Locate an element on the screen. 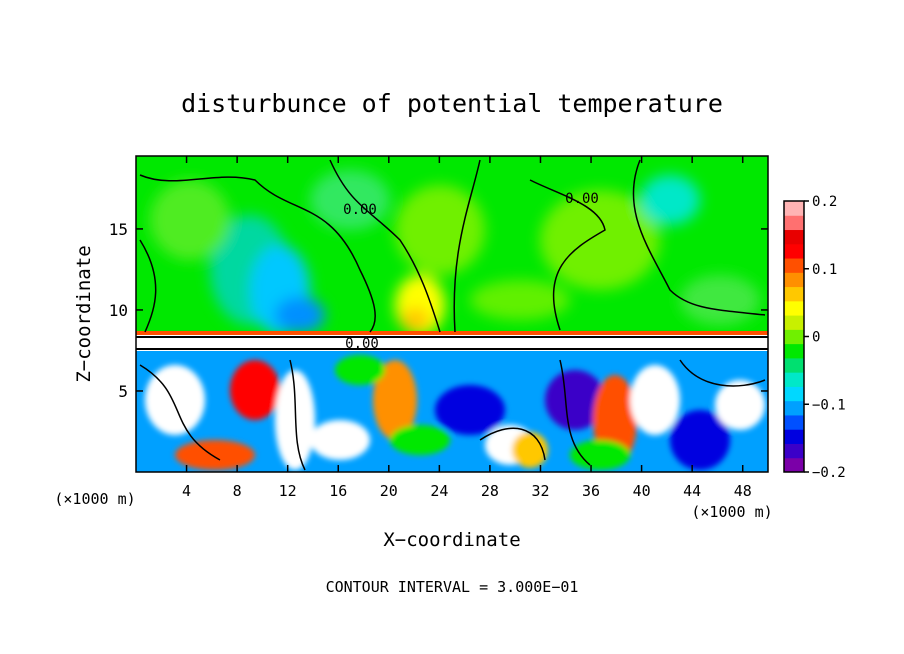  x-tick-label: 16 is located at coordinates (338, 491).